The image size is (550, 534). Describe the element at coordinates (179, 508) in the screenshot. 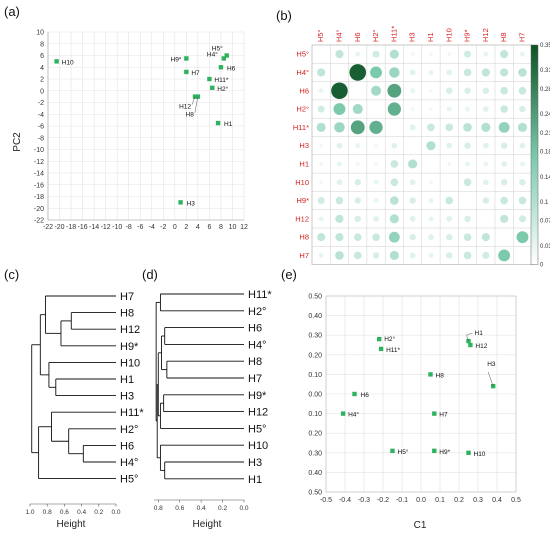

I see `dendrogram-tick-label: 0.6` at that location.